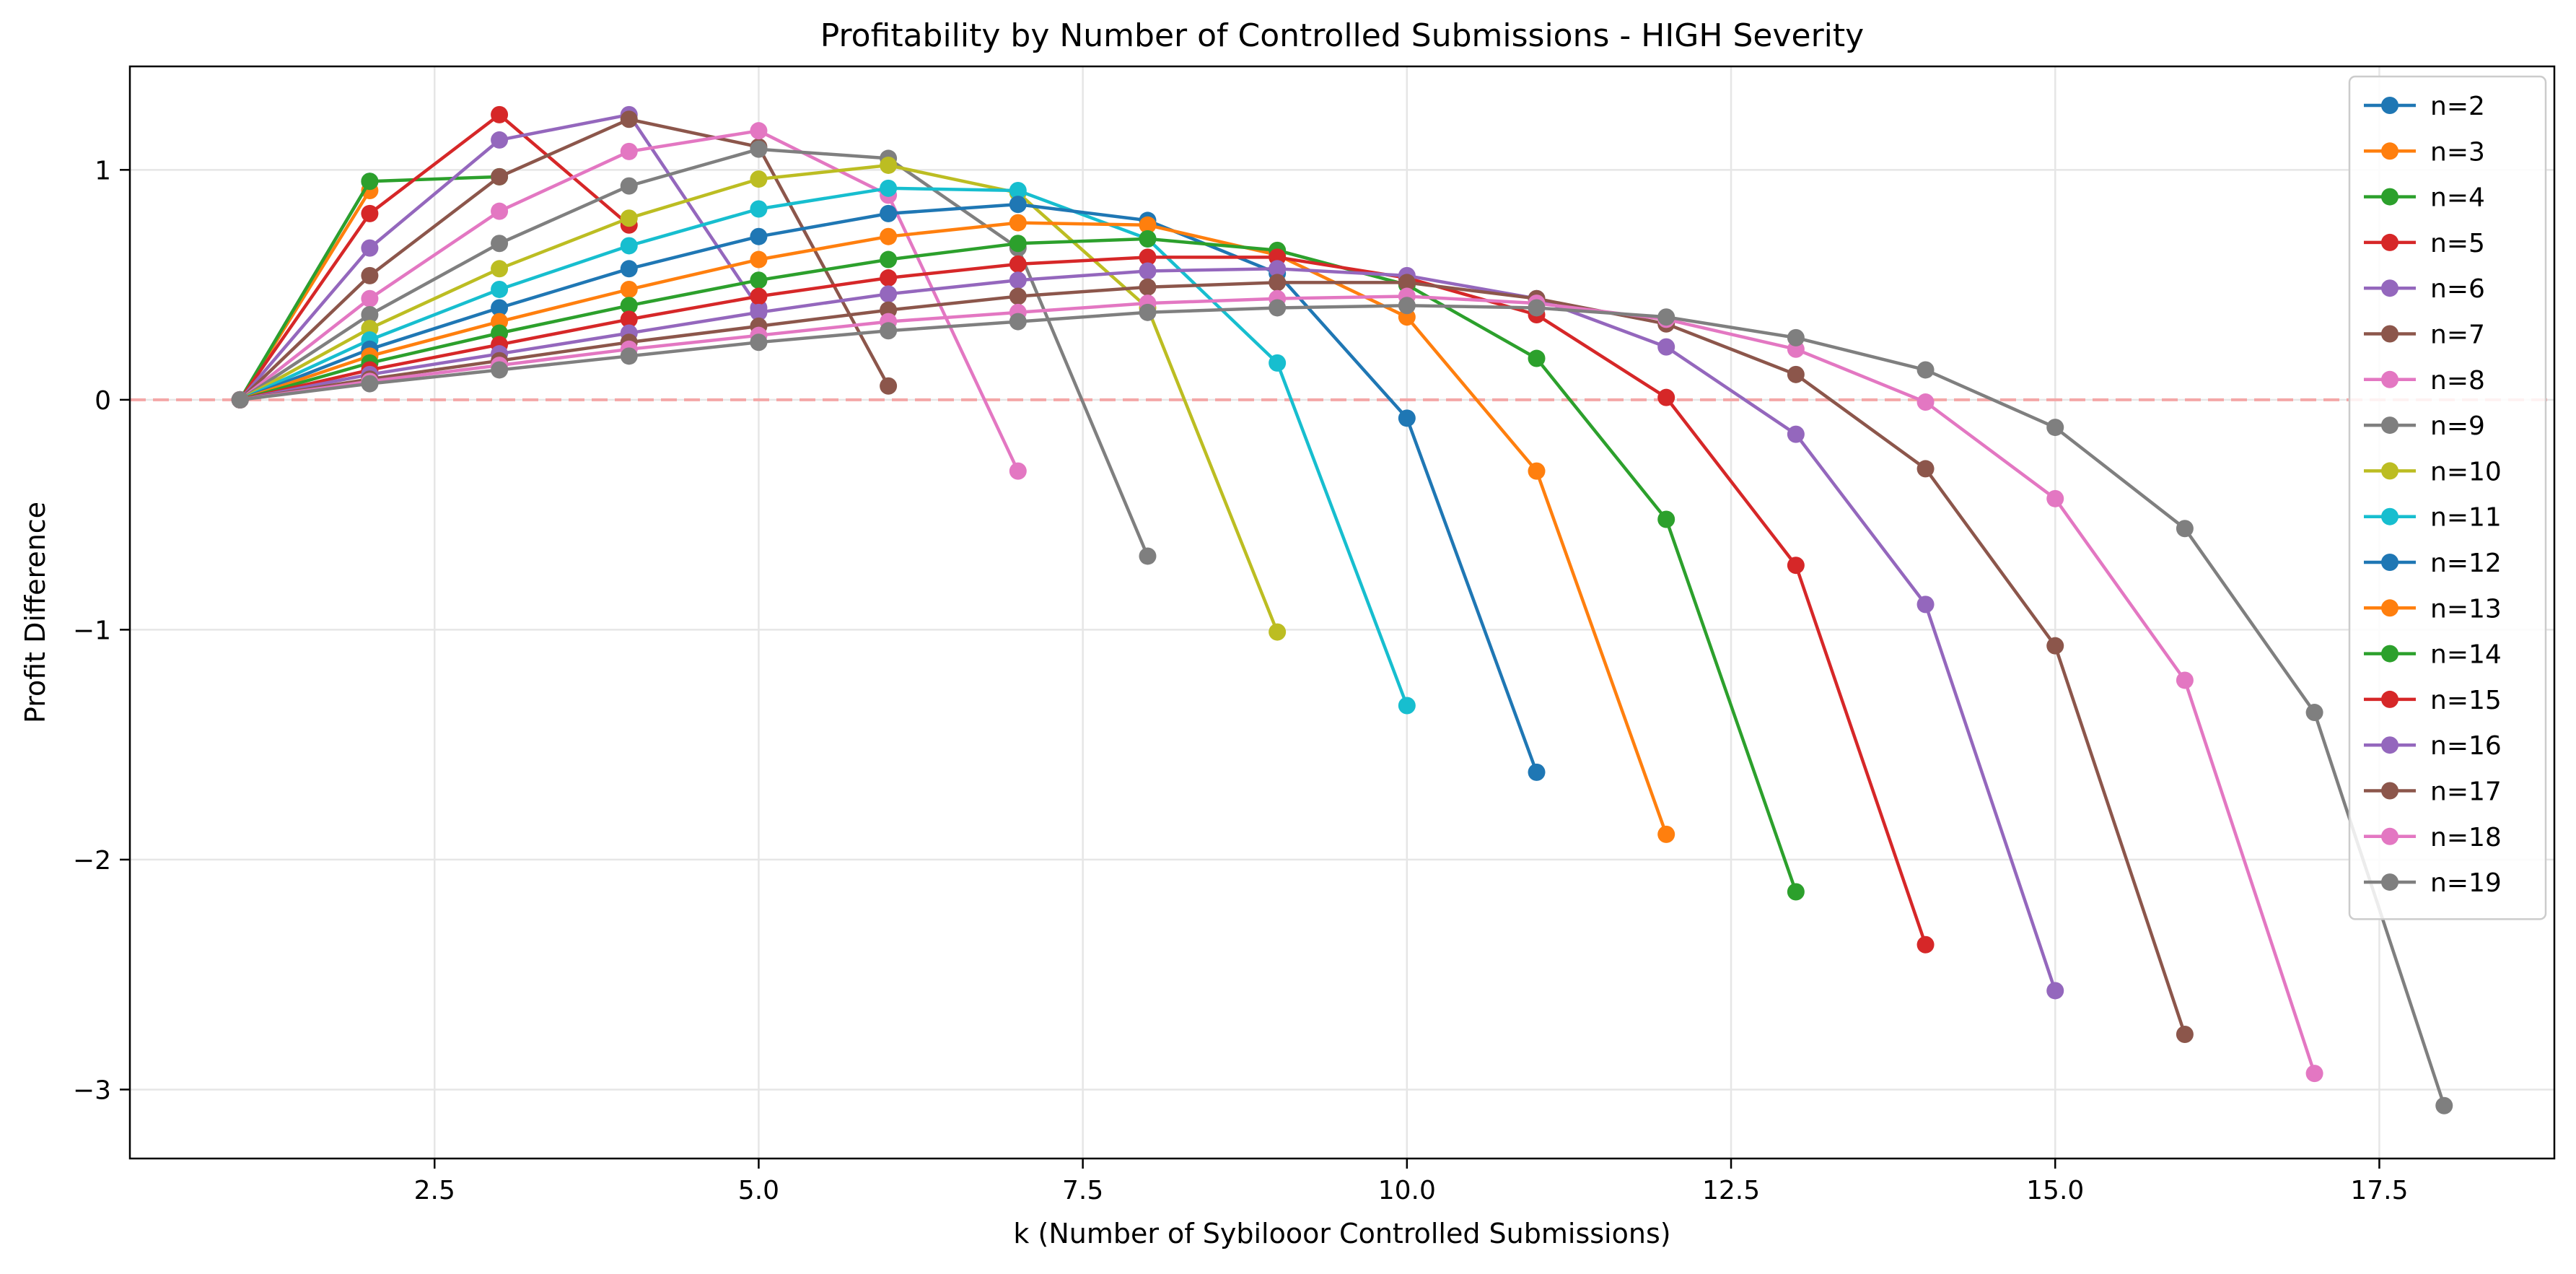  Describe the element at coordinates (2466, 883) in the screenshot. I see `legend-label: n=19` at that location.